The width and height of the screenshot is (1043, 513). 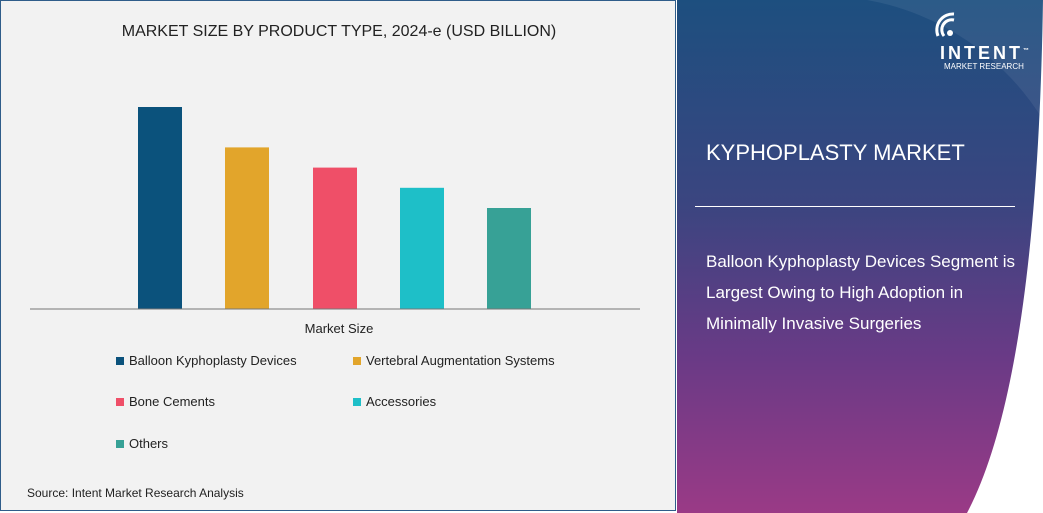 What do you see at coordinates (835, 152) in the screenshot?
I see `market-title: KYPHOPLASTY MARKET` at bounding box center [835, 152].